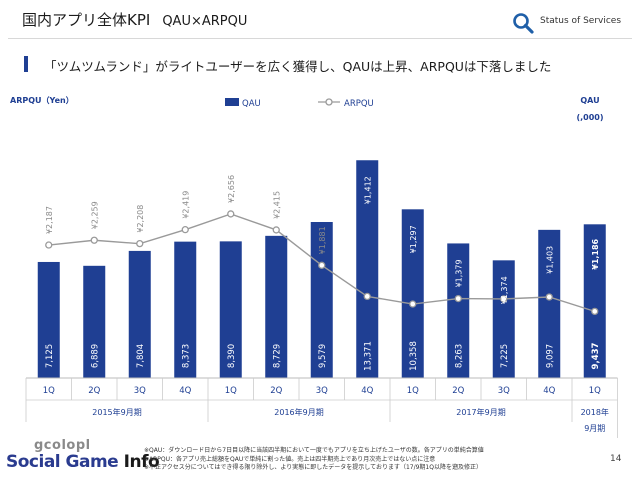 The image size is (640, 480). I want to click on page-title: 国内アプリ全体KPI QAU×ARPQU, so click(134, 19).